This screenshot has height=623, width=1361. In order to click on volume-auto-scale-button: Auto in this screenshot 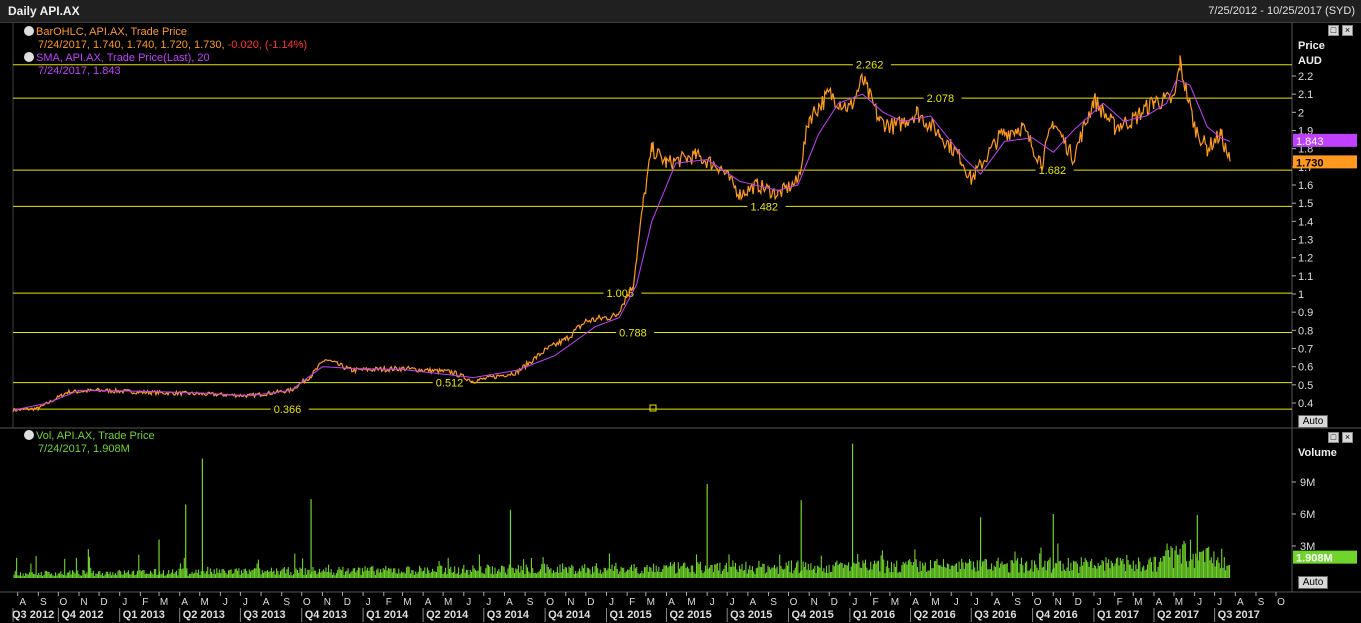, I will do `click(1313, 582)`.